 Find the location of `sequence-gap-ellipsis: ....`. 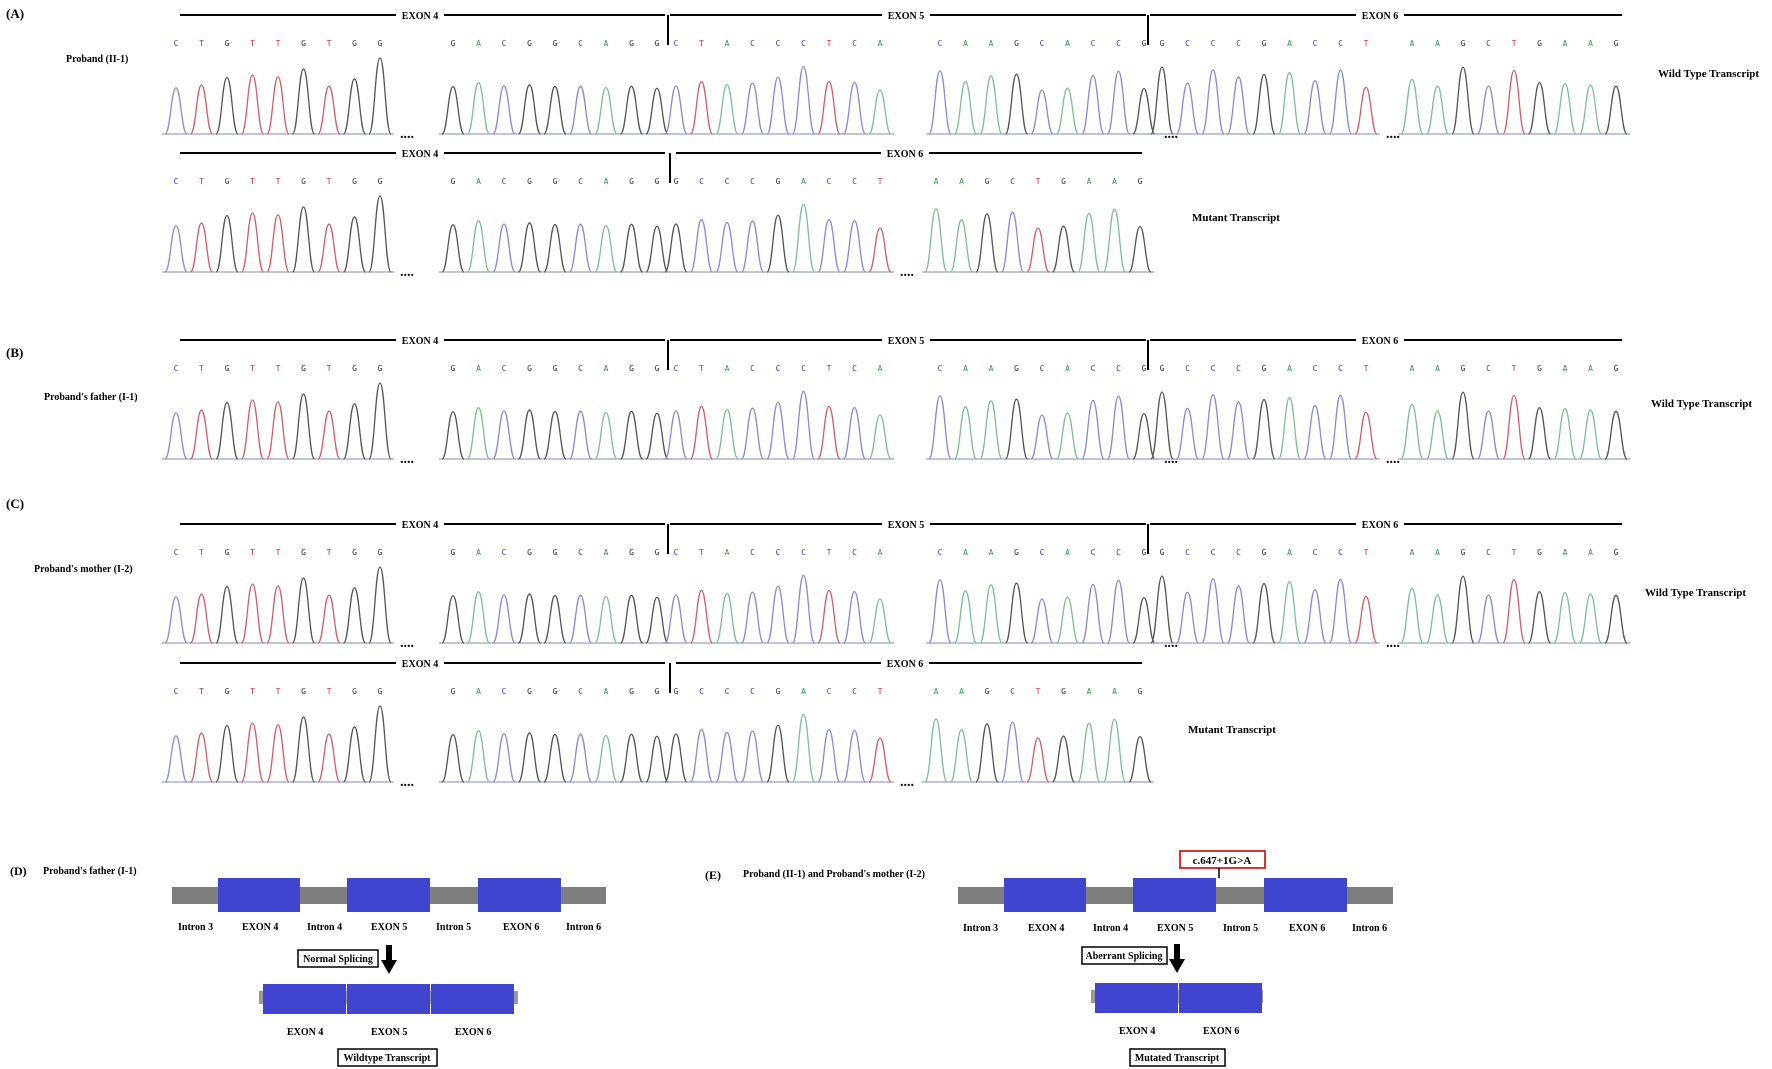

sequence-gap-ellipsis: .... is located at coordinates (907, 782).